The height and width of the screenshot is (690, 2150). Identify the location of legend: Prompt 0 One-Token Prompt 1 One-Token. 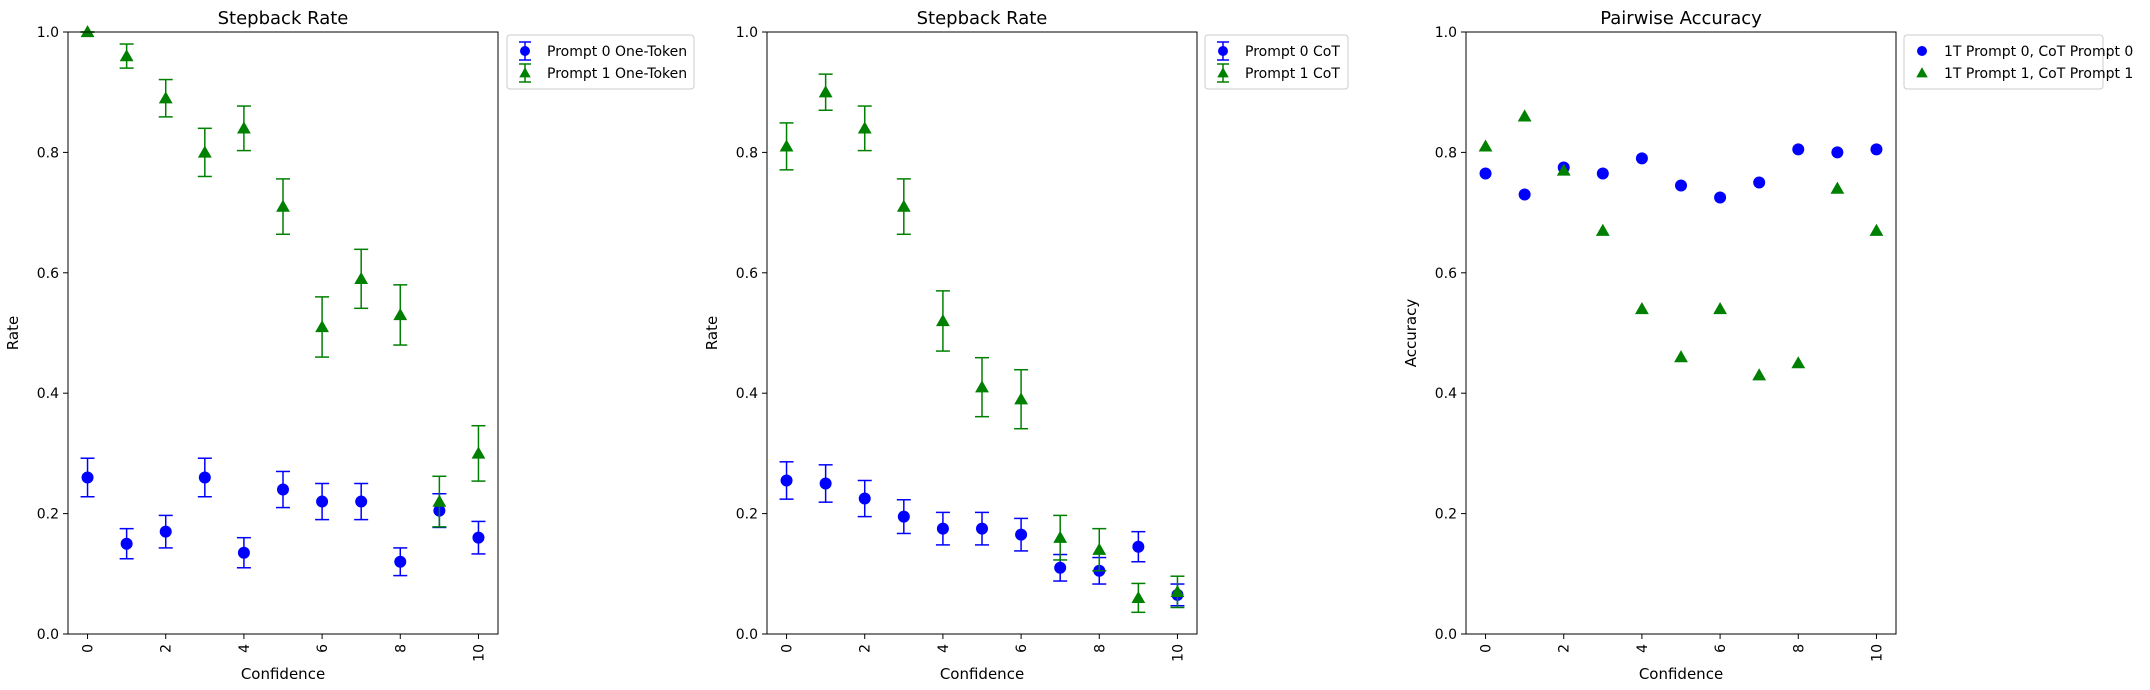
(600, 62).